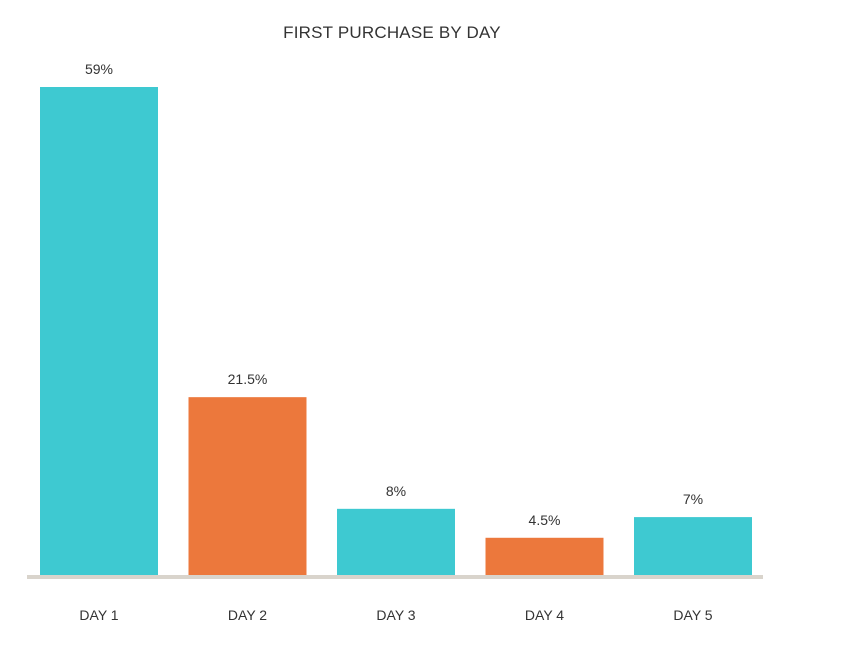 The width and height of the screenshot is (847, 650). I want to click on value-label: 21.5%, so click(248, 379).